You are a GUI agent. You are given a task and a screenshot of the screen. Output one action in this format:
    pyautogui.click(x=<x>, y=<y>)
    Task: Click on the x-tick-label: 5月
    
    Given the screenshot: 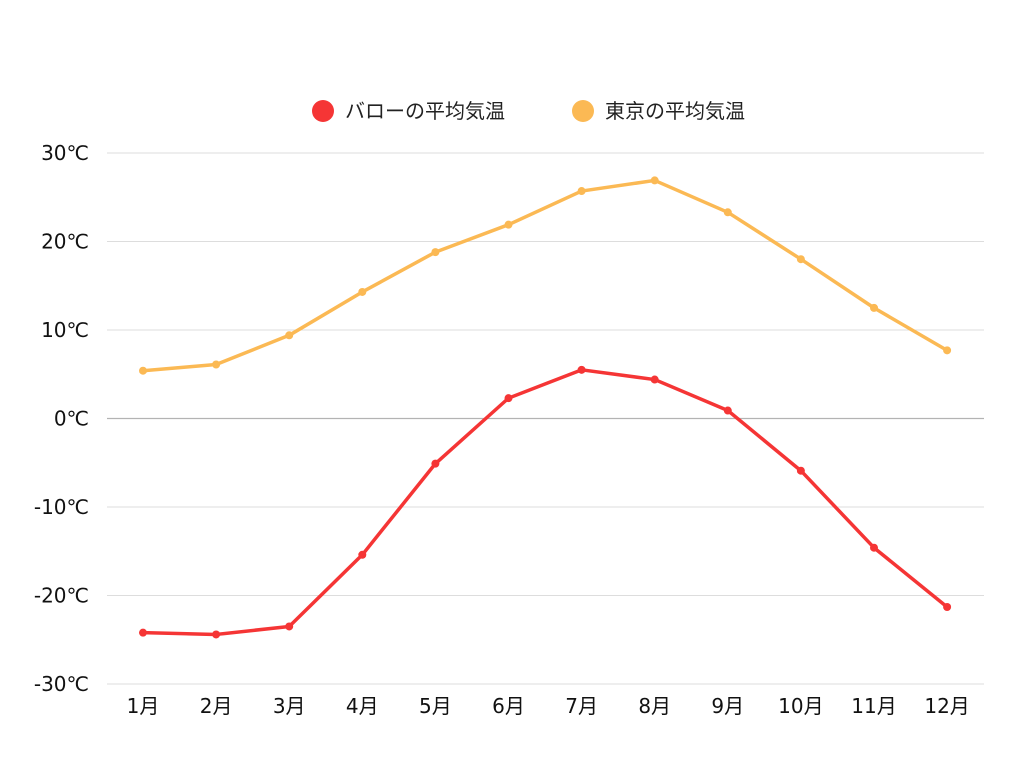 What is the action you would take?
    pyautogui.click(x=435, y=706)
    